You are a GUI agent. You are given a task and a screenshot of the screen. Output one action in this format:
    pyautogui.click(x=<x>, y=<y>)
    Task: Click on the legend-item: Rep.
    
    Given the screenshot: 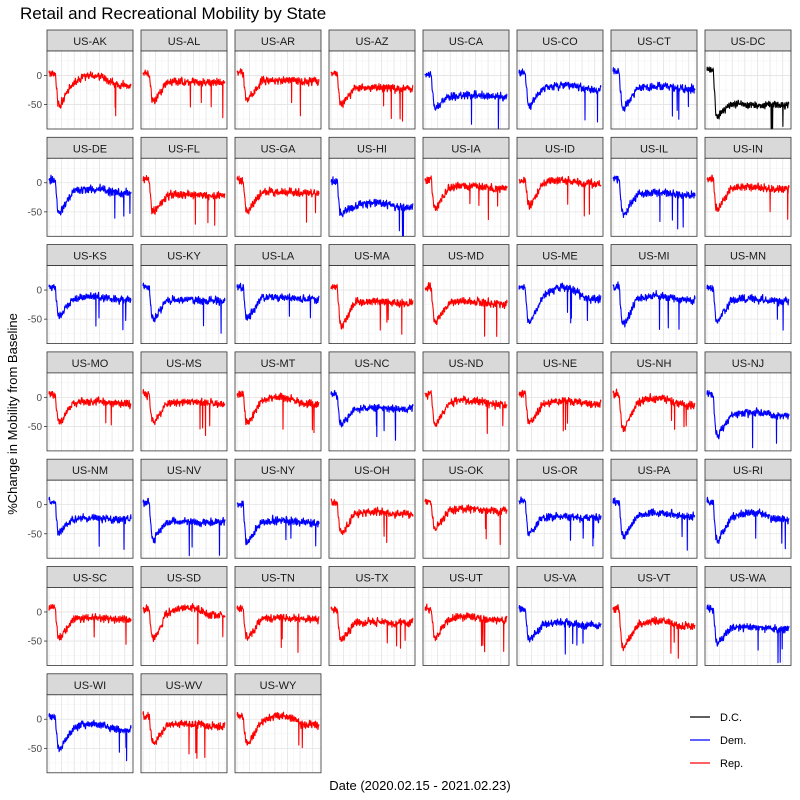 What is the action you would take?
    pyautogui.click(x=716, y=764)
    